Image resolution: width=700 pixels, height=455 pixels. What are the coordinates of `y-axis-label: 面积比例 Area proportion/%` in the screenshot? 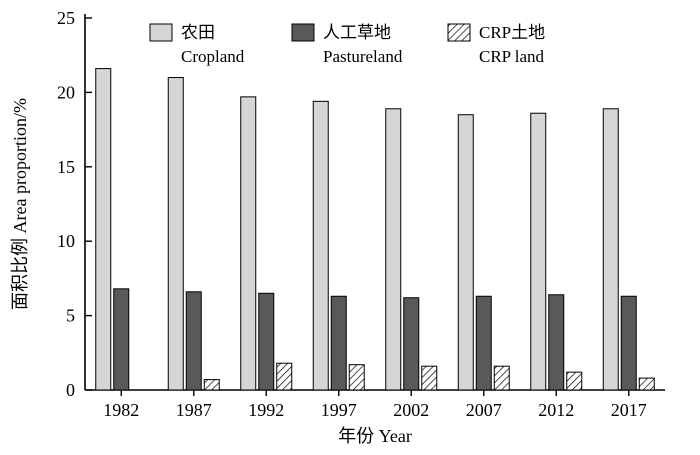 It's located at (20, 204).